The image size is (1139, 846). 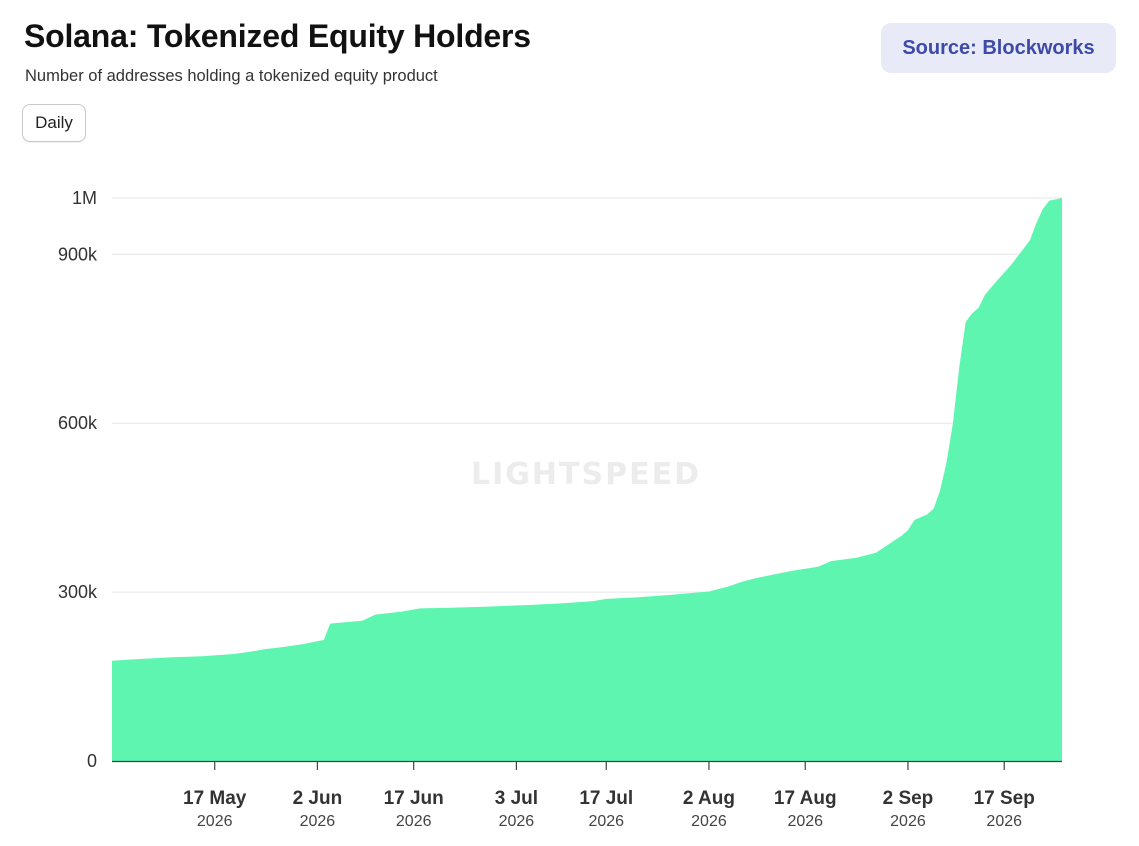 I want to click on x-tick-label: 17 Jul, so click(x=606, y=798).